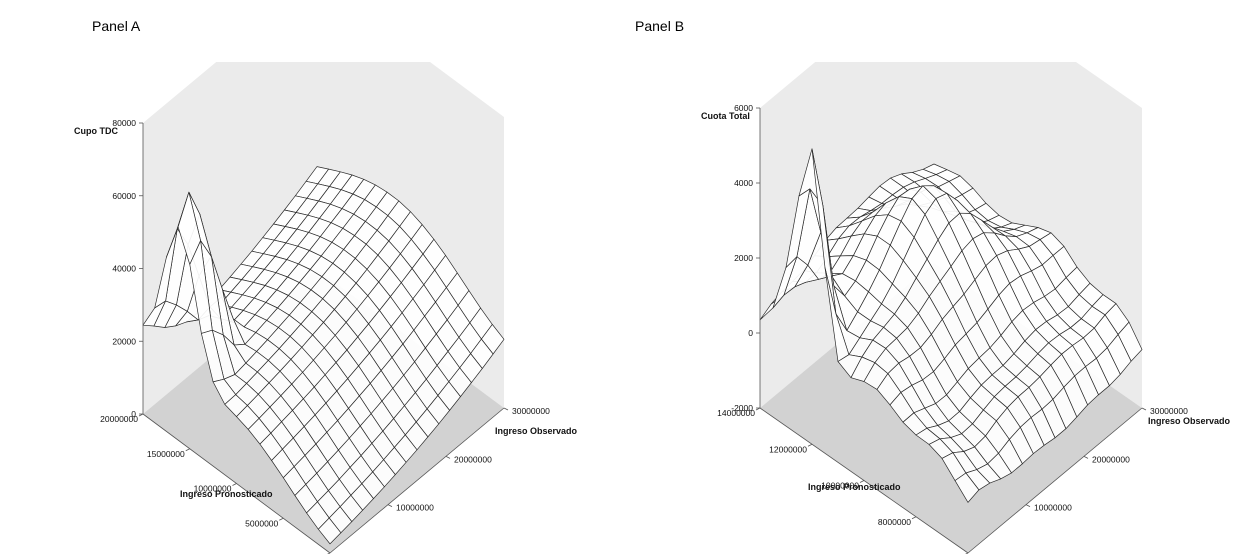 The width and height of the screenshot is (1254, 554). What do you see at coordinates (725, 116) in the screenshot?
I see `z-axis-label: Cuota Total` at bounding box center [725, 116].